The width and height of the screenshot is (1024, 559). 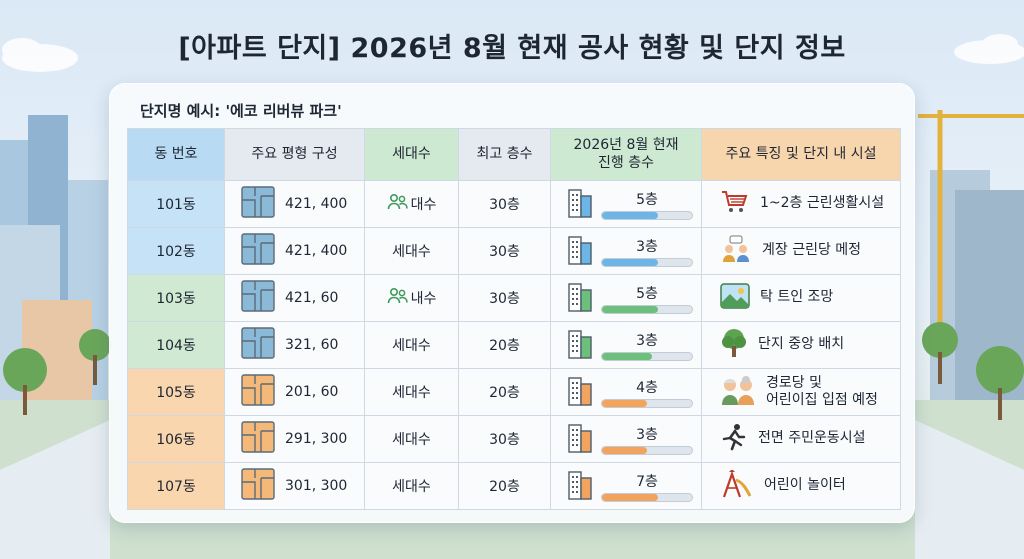 I want to click on plan-cell: 301, 300, so click(x=294, y=486).